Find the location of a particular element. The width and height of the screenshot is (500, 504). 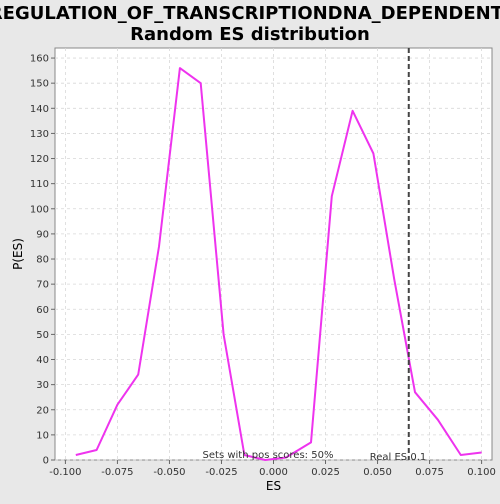

y-tick-label: 130 is located at coordinates (39, 134).